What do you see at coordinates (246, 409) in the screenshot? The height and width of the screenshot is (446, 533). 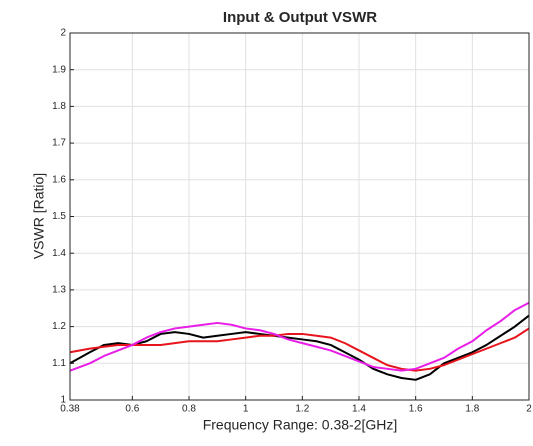 I see `x-tick-label: 1` at bounding box center [246, 409].